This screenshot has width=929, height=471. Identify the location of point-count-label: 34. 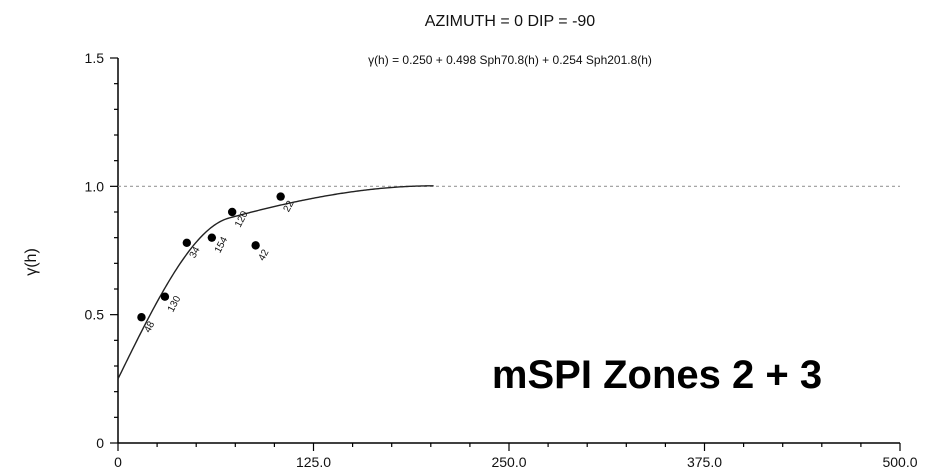
(195, 252).